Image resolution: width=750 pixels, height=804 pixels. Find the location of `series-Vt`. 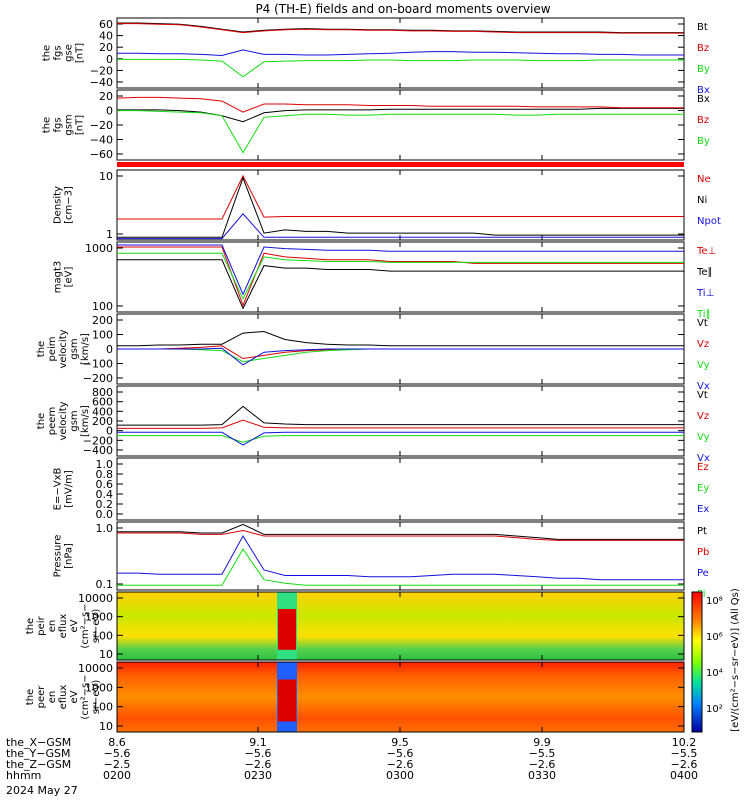

series-Vt is located at coordinates (400, 415).